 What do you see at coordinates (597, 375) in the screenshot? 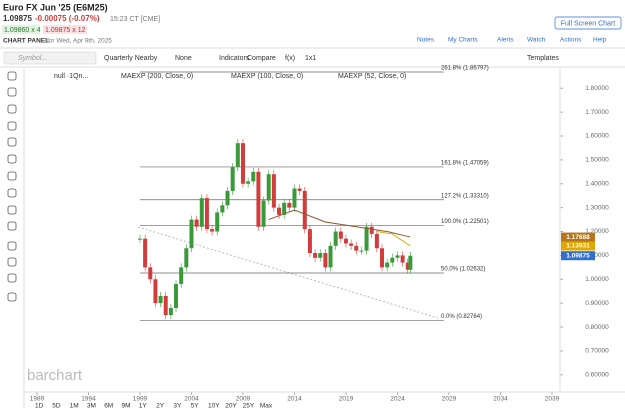
I see `y-tick-label: 0.60000` at bounding box center [597, 375].